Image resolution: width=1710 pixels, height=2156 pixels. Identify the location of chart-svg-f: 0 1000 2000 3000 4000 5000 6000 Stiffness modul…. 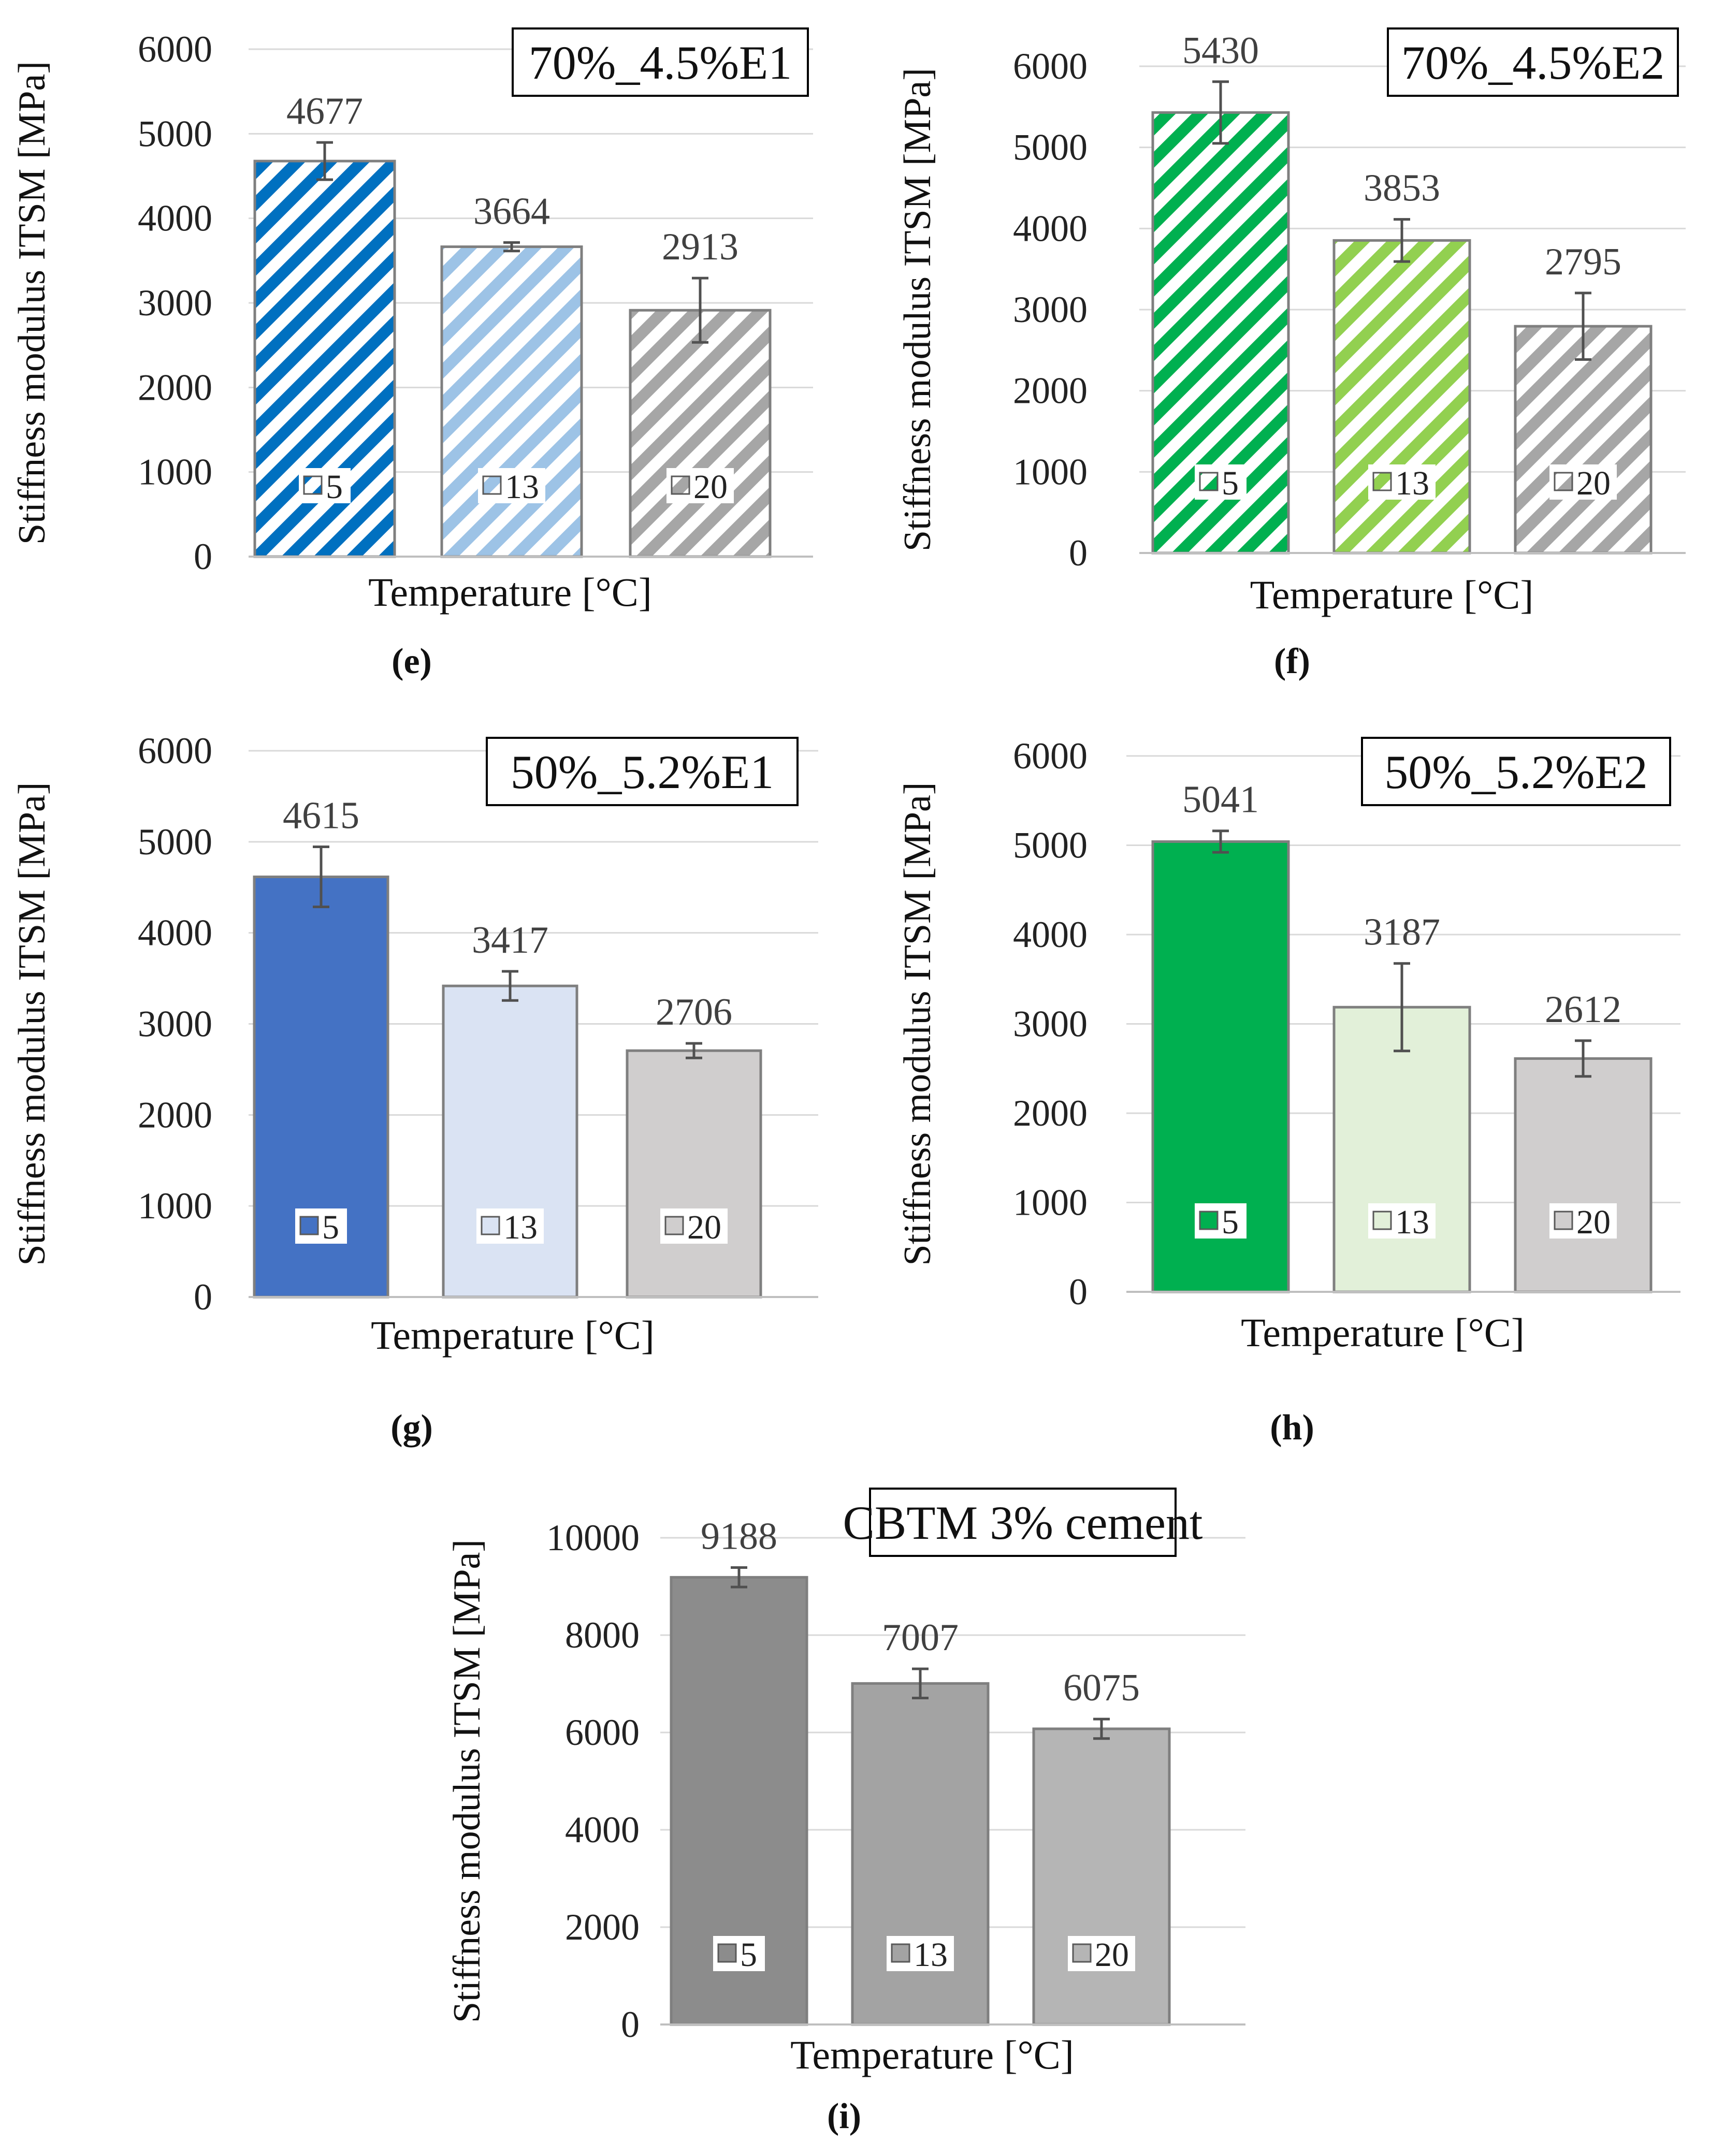
(1291, 354).